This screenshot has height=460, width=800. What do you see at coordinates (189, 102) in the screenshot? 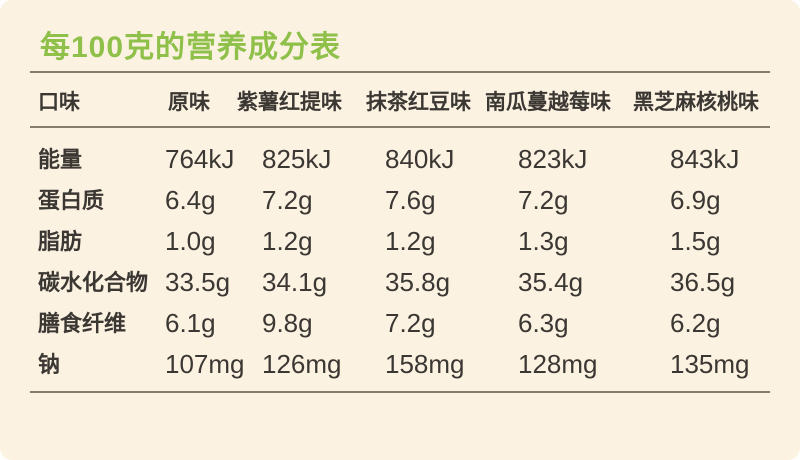
I see `column-header-original: 原味` at bounding box center [189, 102].